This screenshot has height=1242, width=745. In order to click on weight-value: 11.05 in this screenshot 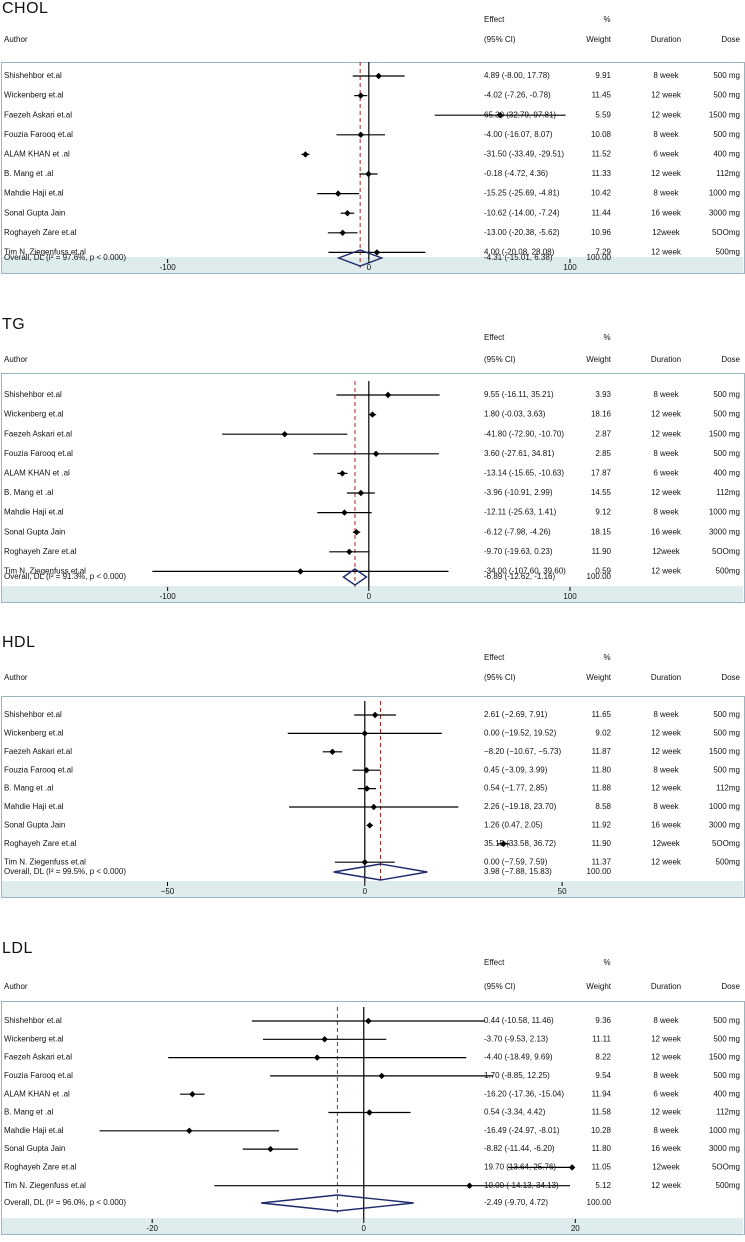, I will do `click(602, 1167)`.